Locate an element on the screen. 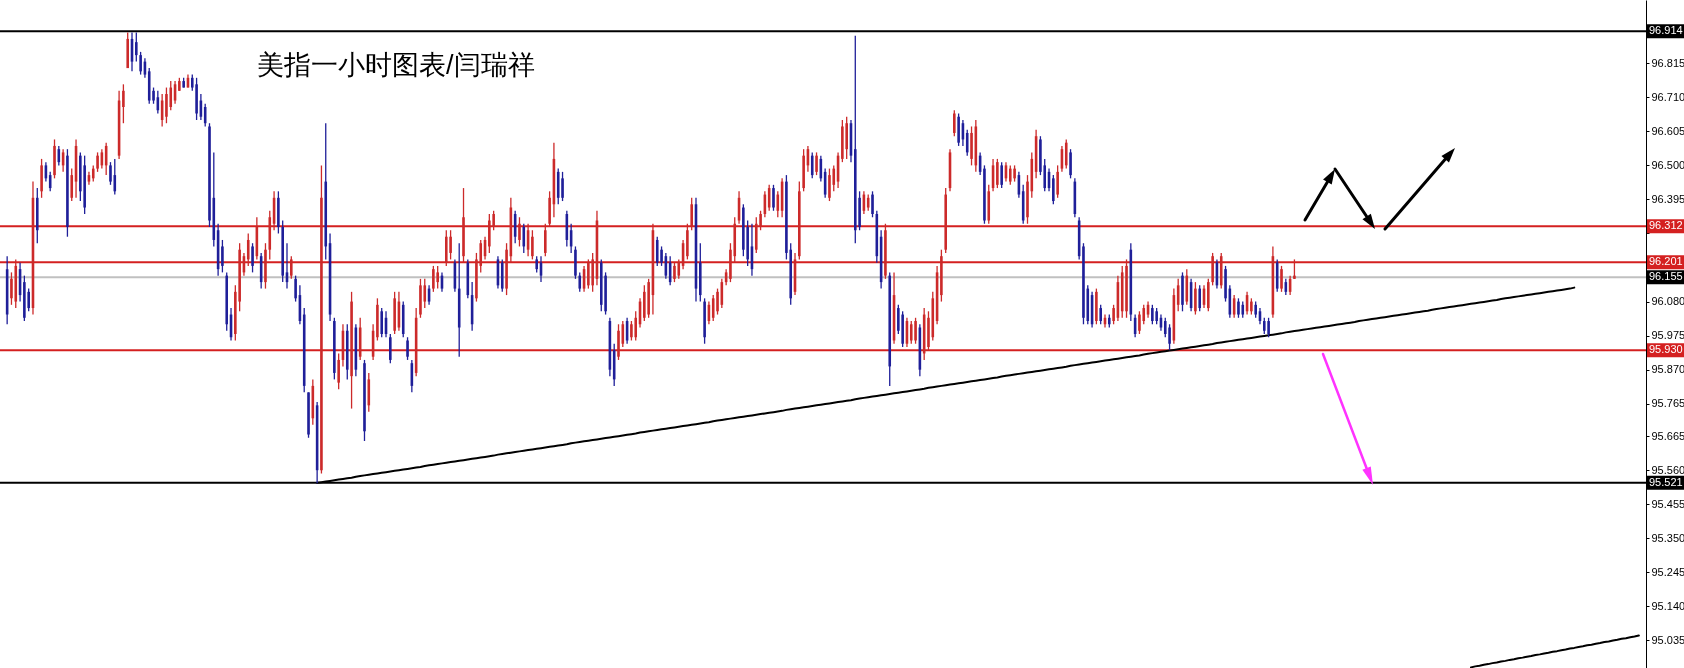 The width and height of the screenshot is (1684, 668). ref-line-label: 96.312 is located at coordinates (1666, 225).